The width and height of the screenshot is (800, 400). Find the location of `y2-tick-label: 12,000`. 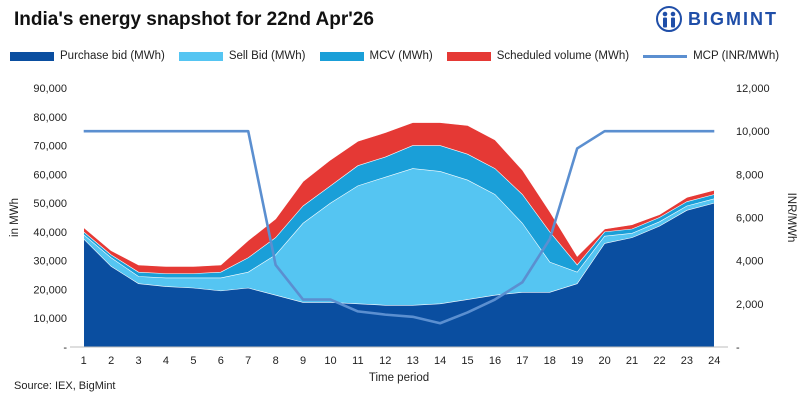

y2-tick-label: 12,000 is located at coordinates (753, 89).